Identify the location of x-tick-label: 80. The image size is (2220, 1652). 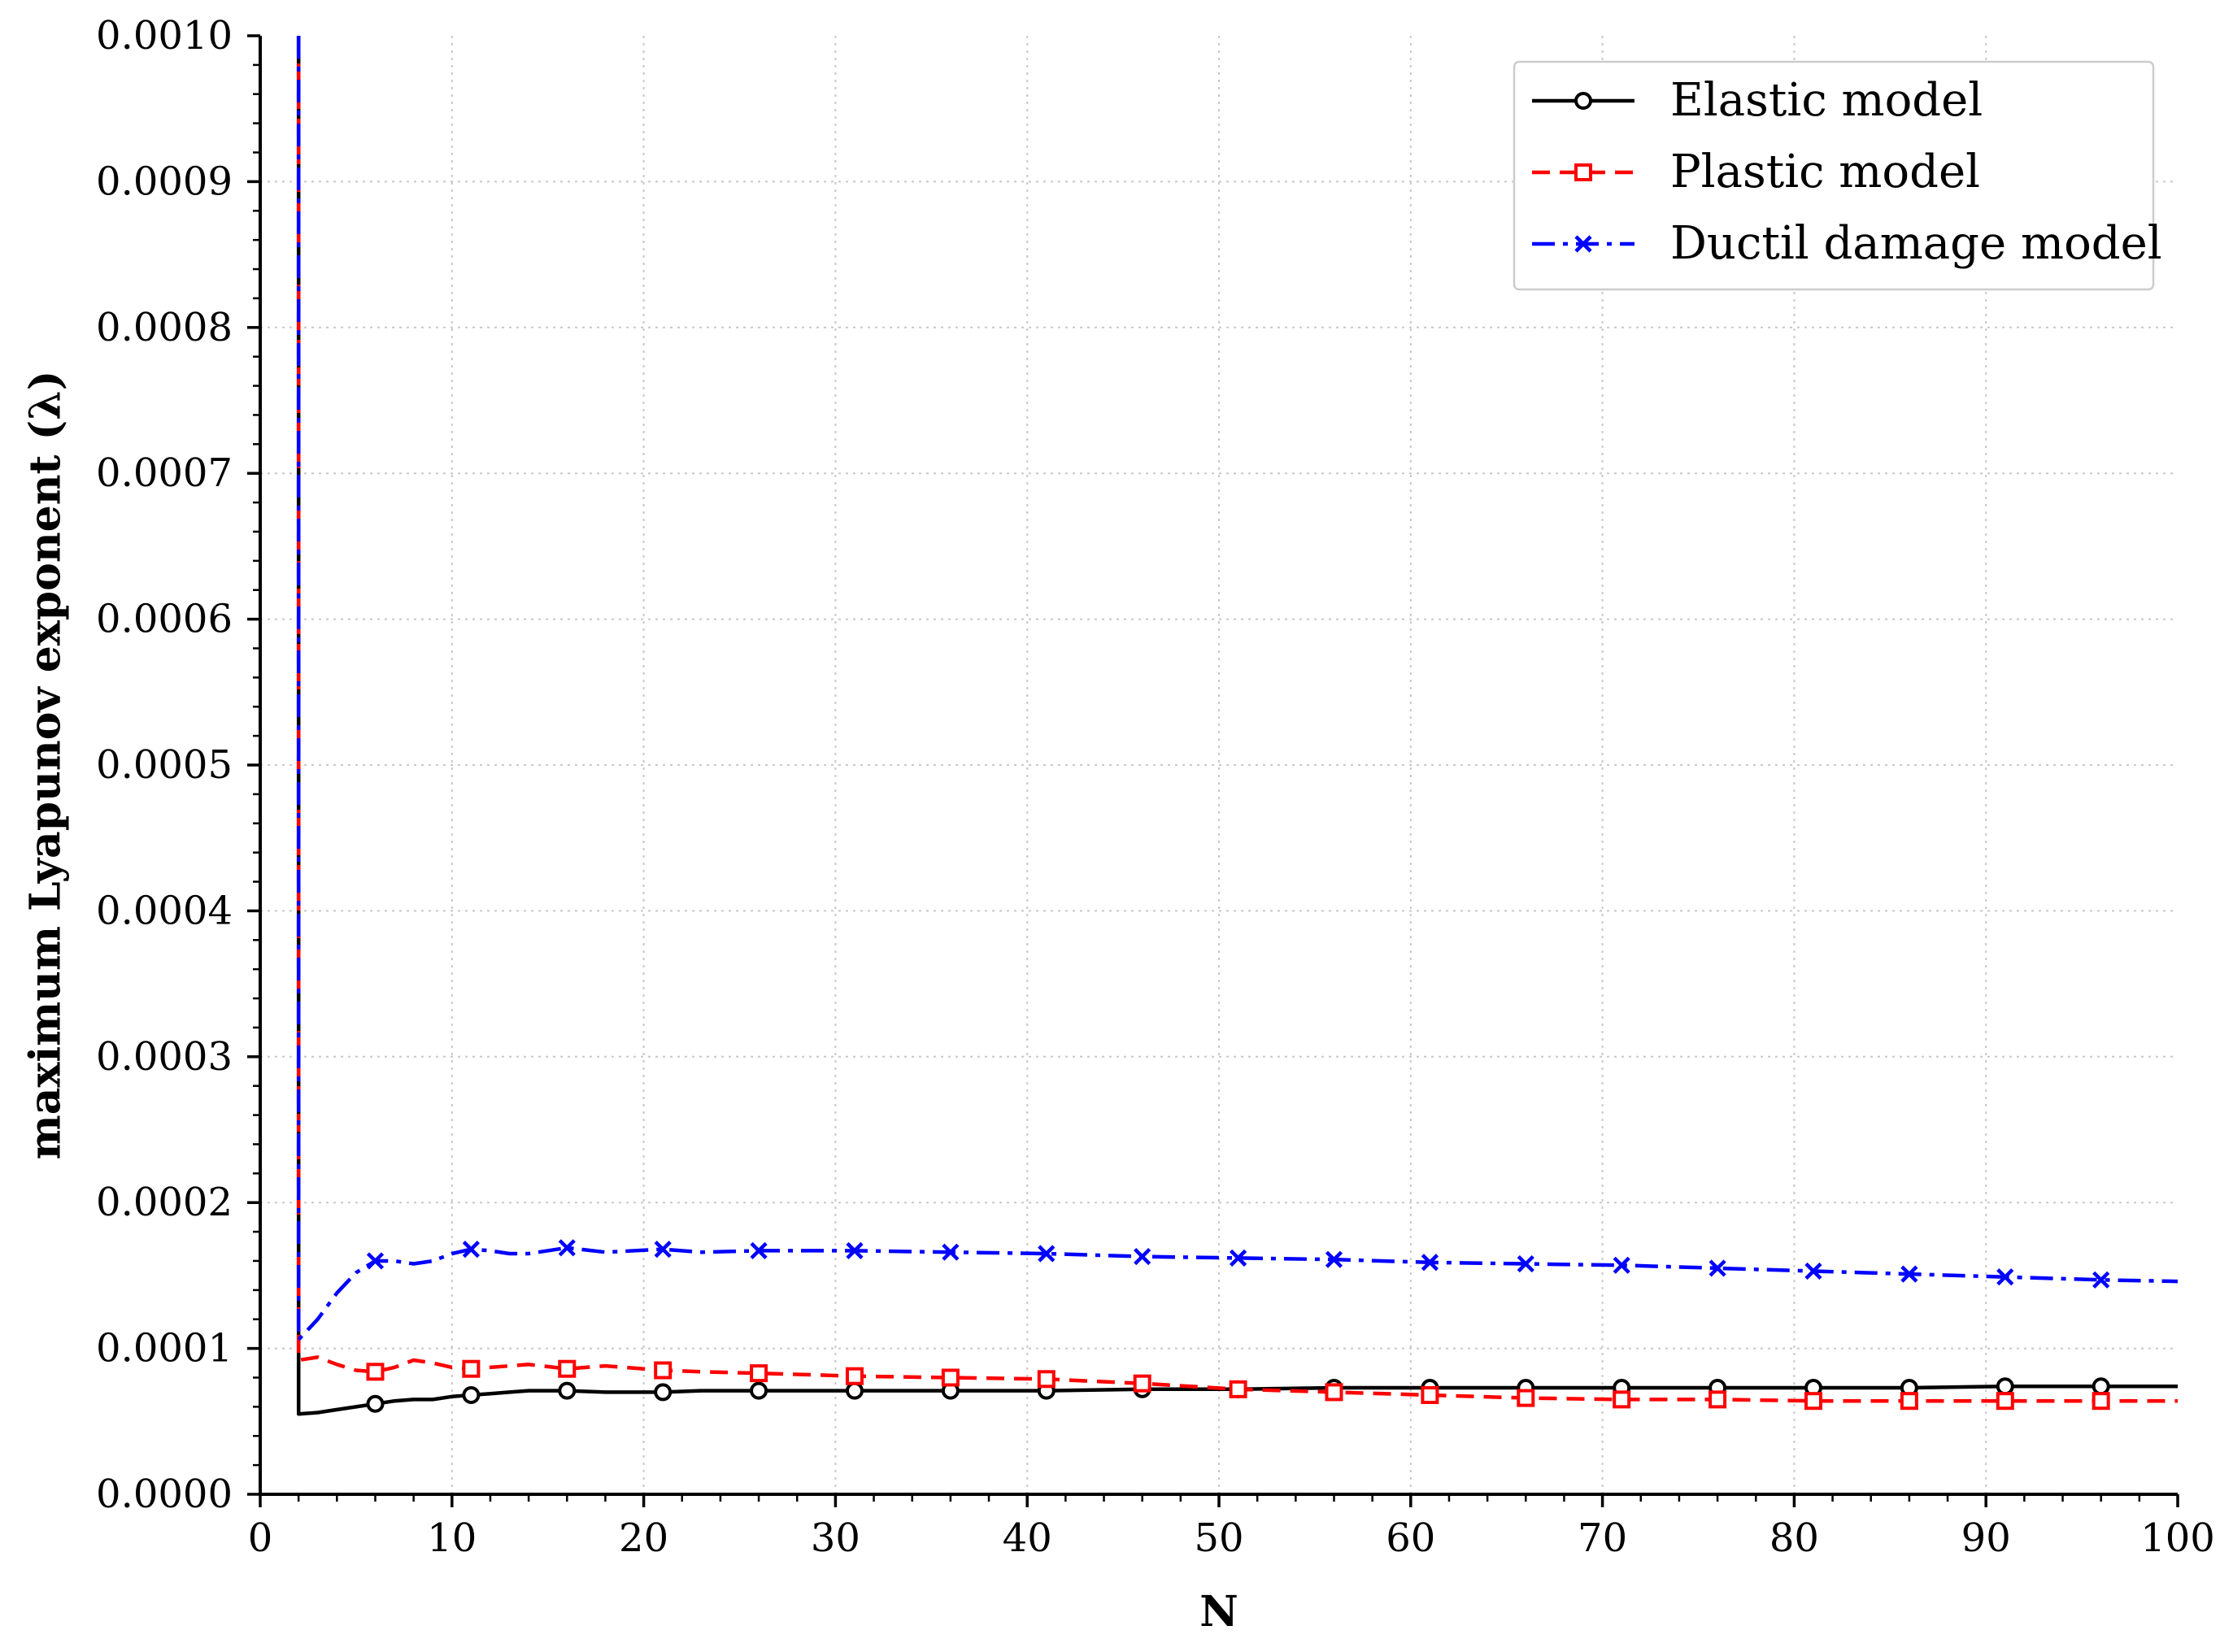
(1794, 1538).